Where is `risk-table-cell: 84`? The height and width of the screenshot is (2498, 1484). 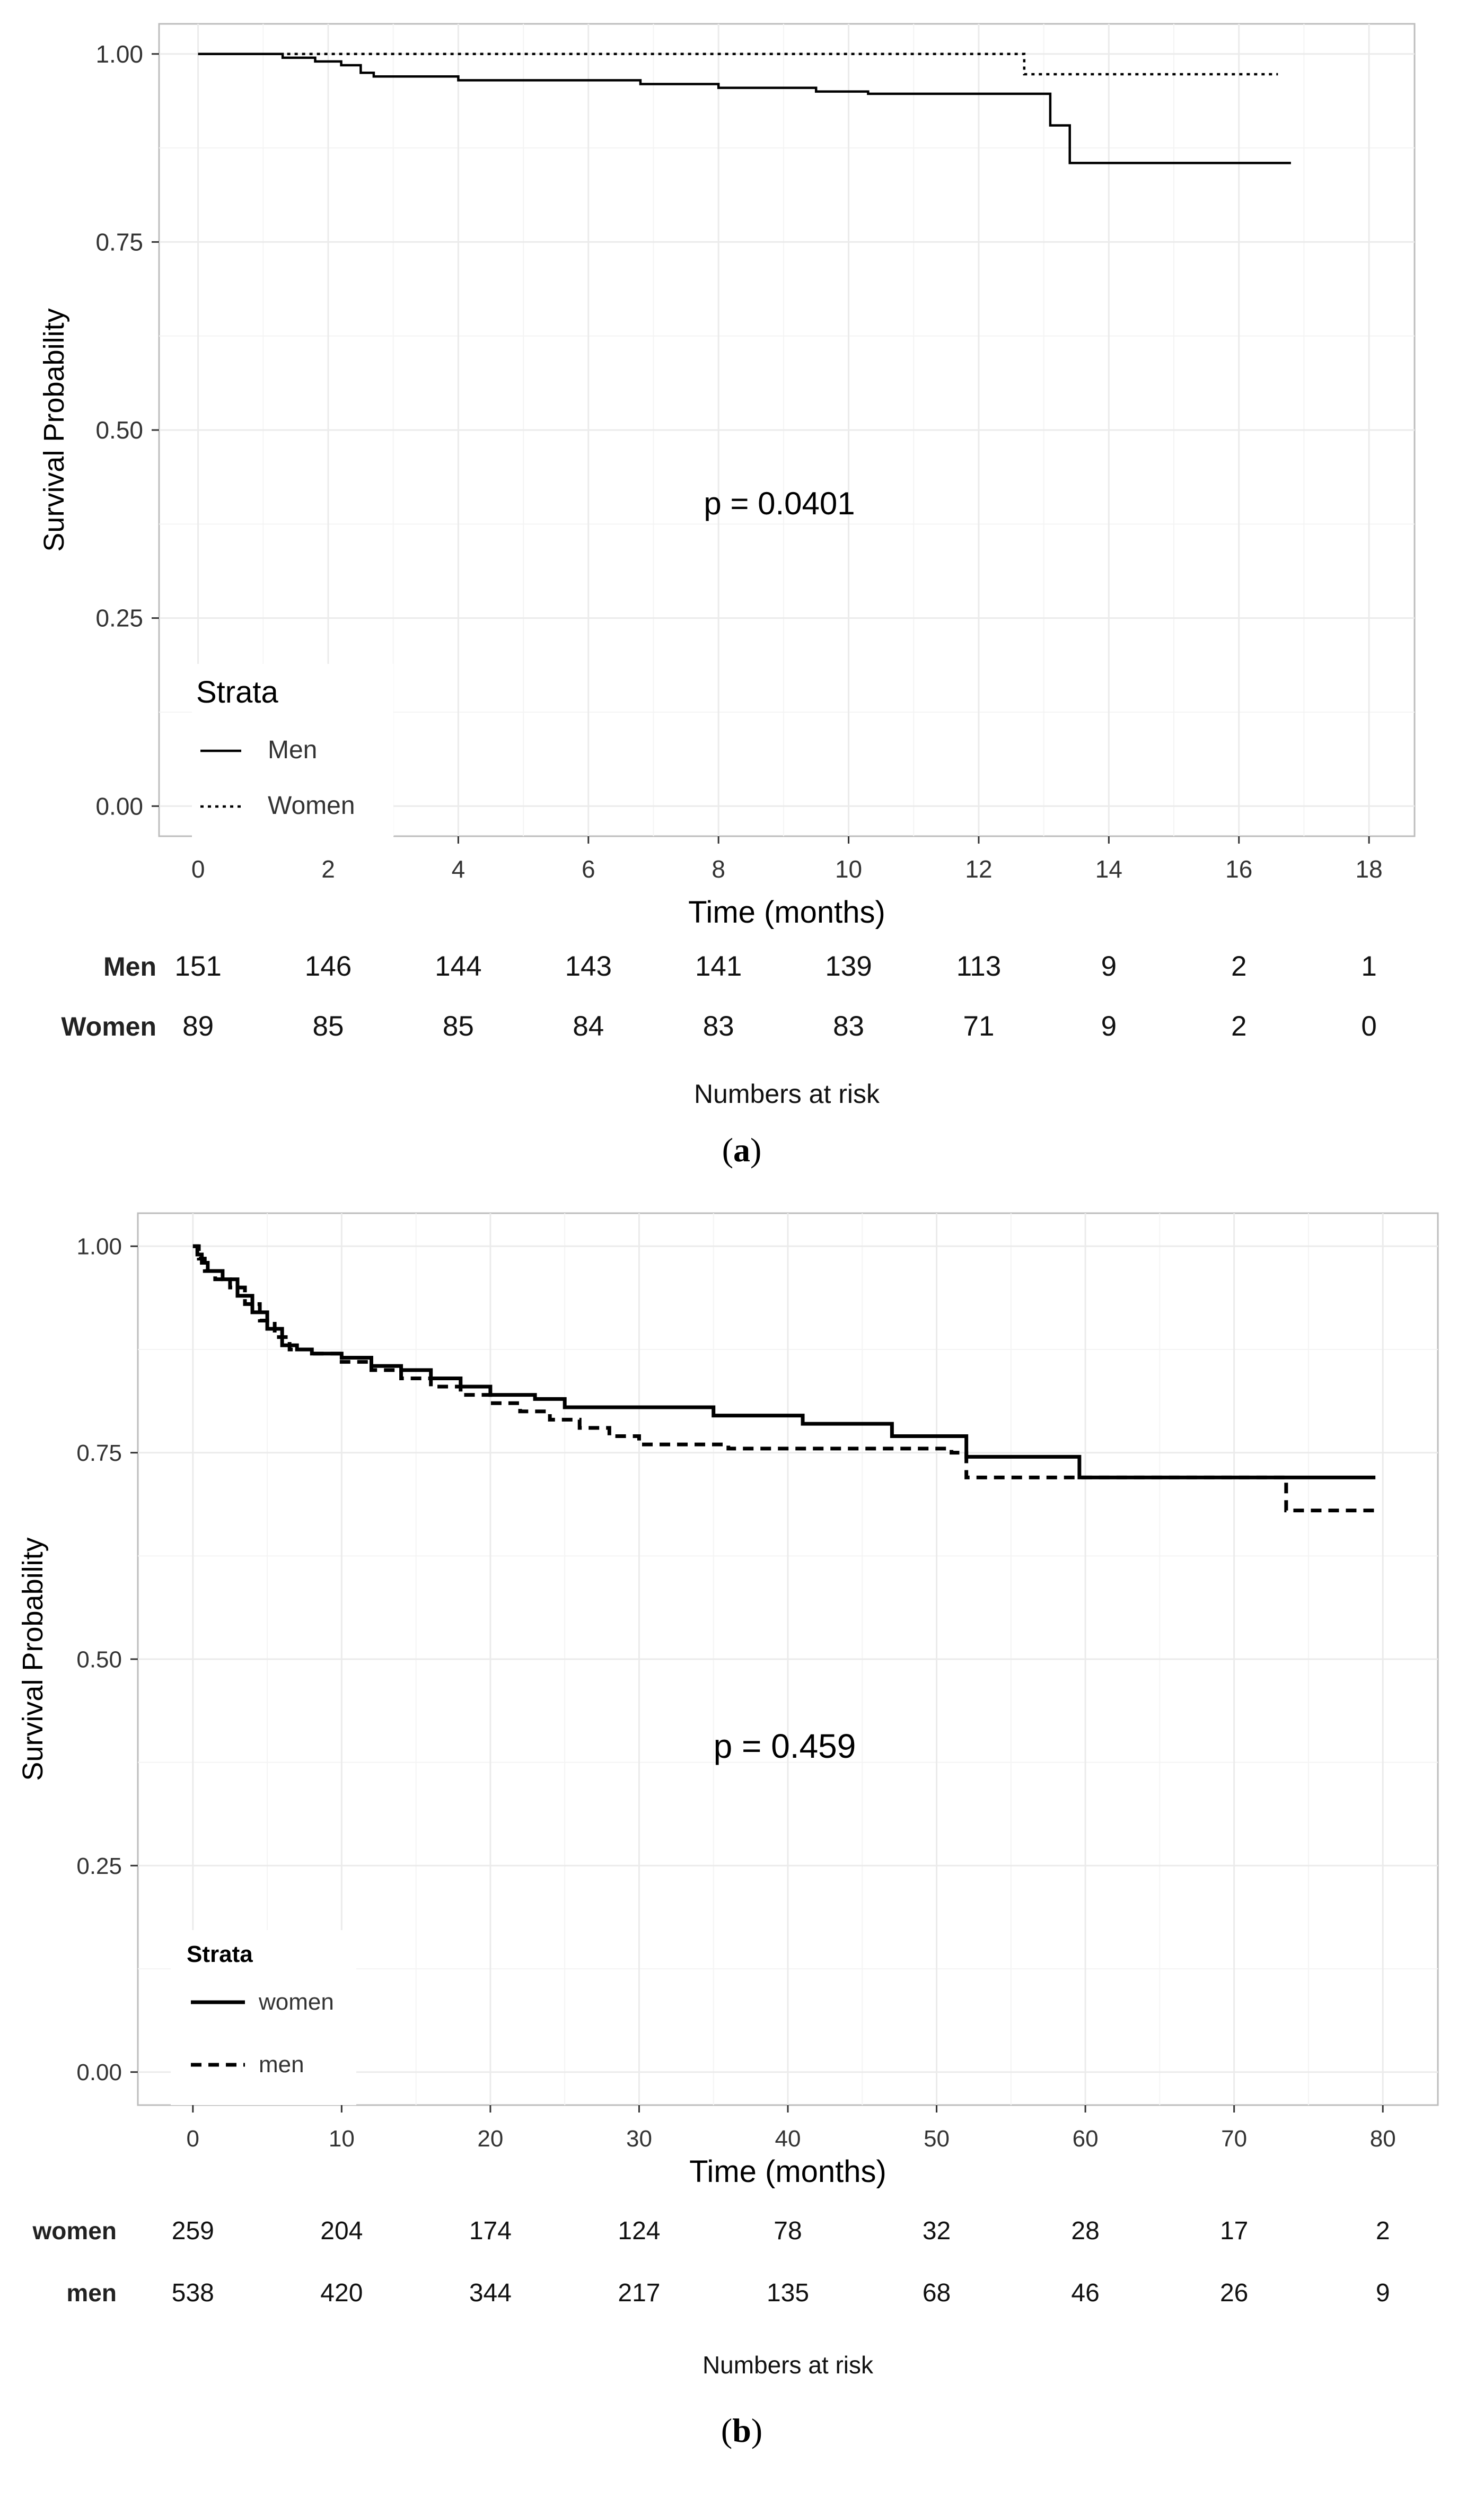
risk-table-cell: 84 is located at coordinates (589, 1026).